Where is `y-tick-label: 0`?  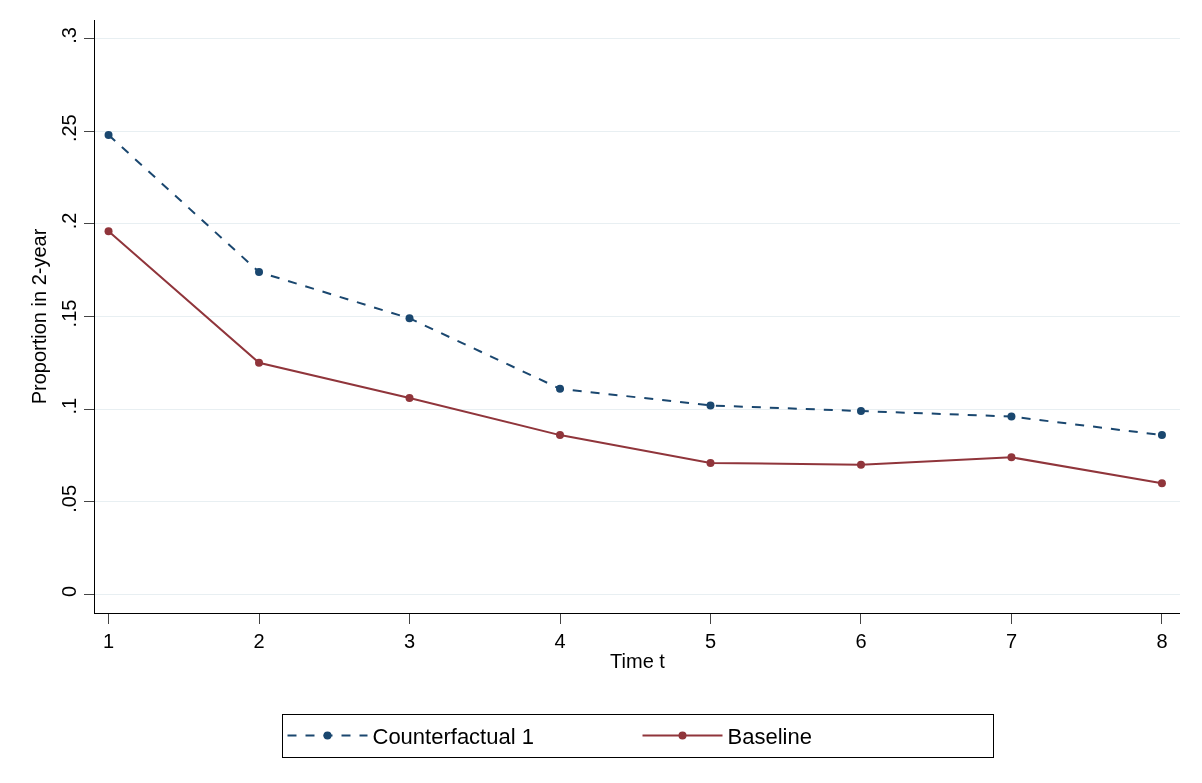 y-tick-label: 0 is located at coordinates (69, 591).